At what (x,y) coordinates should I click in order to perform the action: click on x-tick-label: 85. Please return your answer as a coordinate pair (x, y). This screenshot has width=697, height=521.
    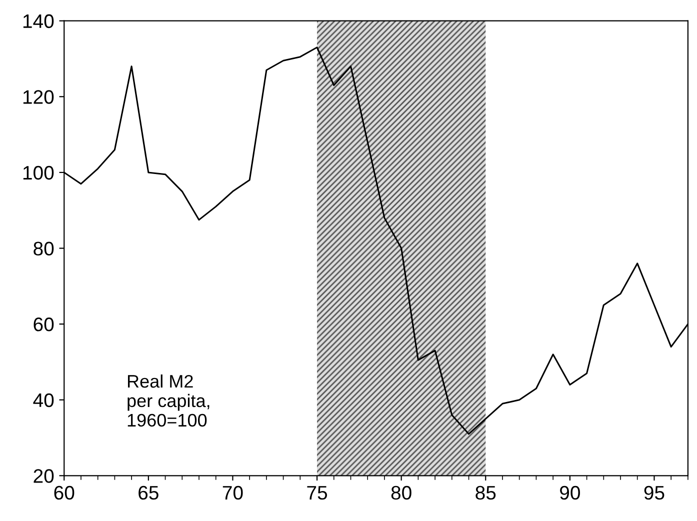
    Looking at the image, I should click on (486, 493).